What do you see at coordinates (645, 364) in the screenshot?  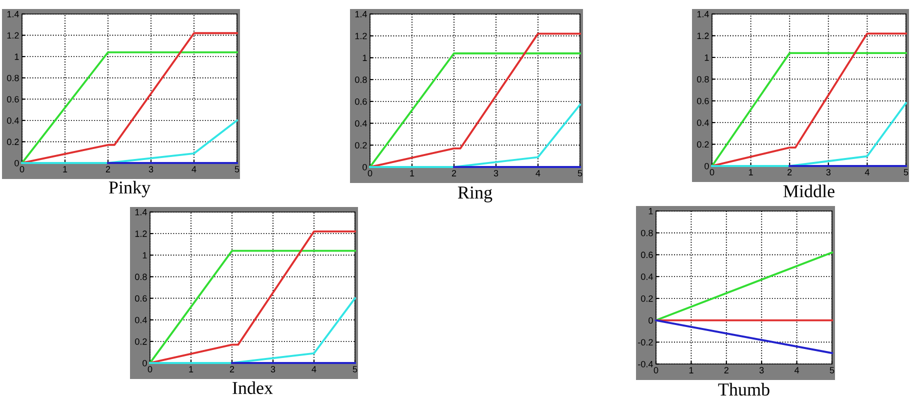 I see `y-tick-label: -0.4` at bounding box center [645, 364].